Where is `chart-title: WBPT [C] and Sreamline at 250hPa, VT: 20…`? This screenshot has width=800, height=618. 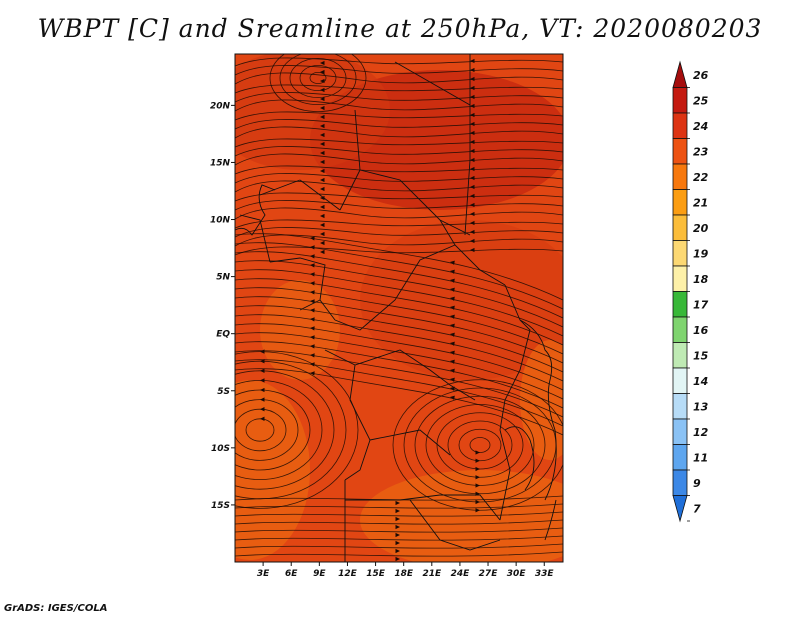 chart-title: WBPT [C] and Sreamline at 250hPa, VT: 20… is located at coordinates (400, 28).